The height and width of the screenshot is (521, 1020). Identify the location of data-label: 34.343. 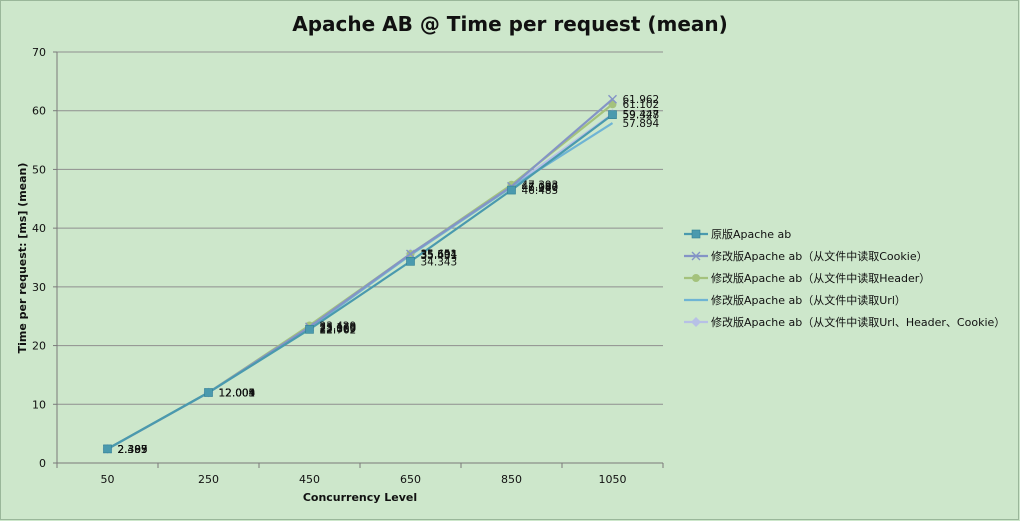
(439, 262).